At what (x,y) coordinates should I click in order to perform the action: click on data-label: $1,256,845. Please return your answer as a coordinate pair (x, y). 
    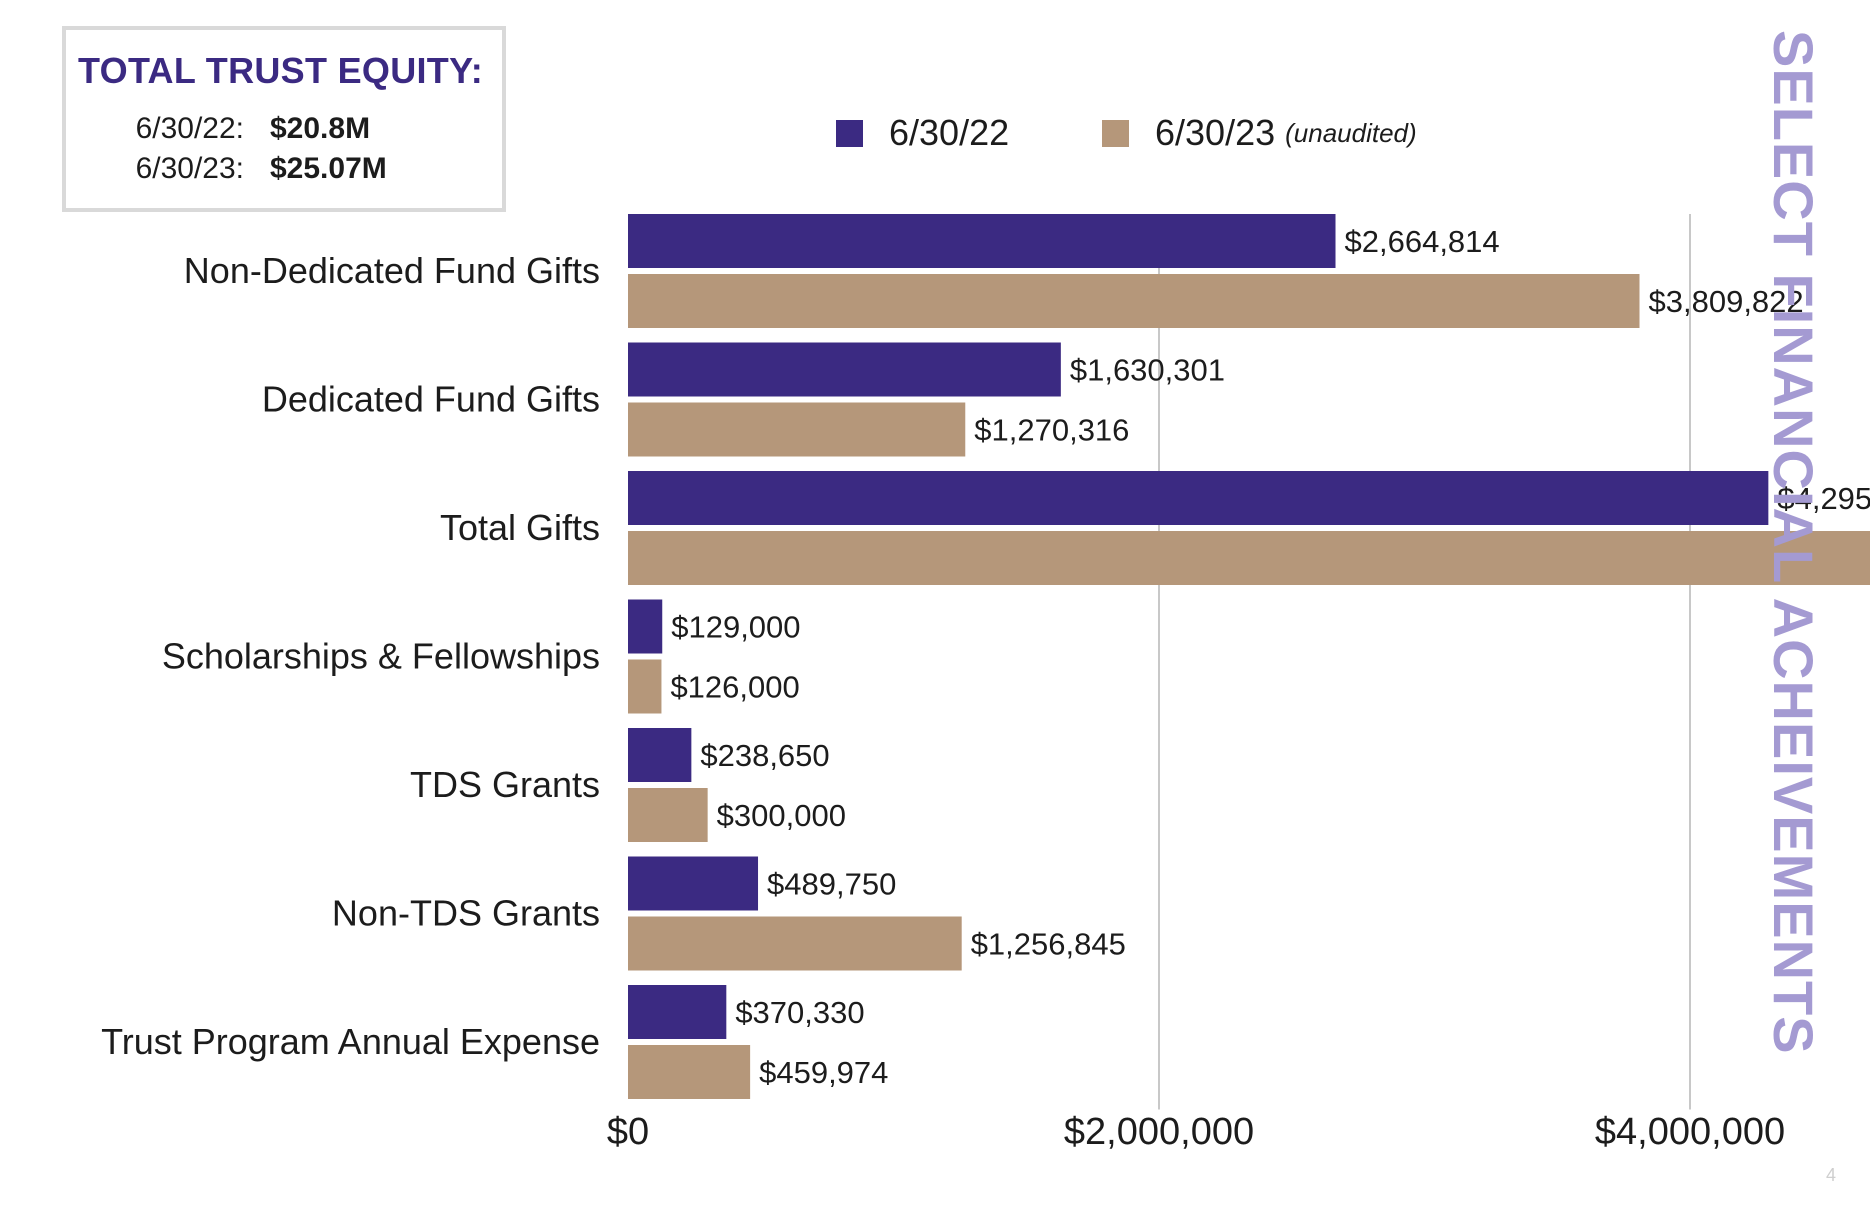
    Looking at the image, I should click on (1048, 944).